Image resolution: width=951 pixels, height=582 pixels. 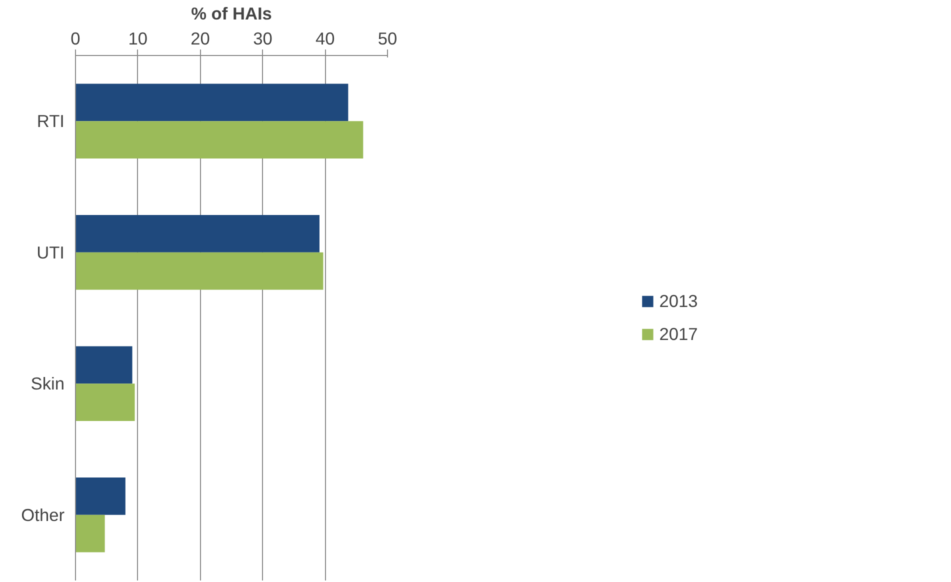 What do you see at coordinates (231, 14) in the screenshot?
I see `x-axis-title: % of HAIs` at bounding box center [231, 14].